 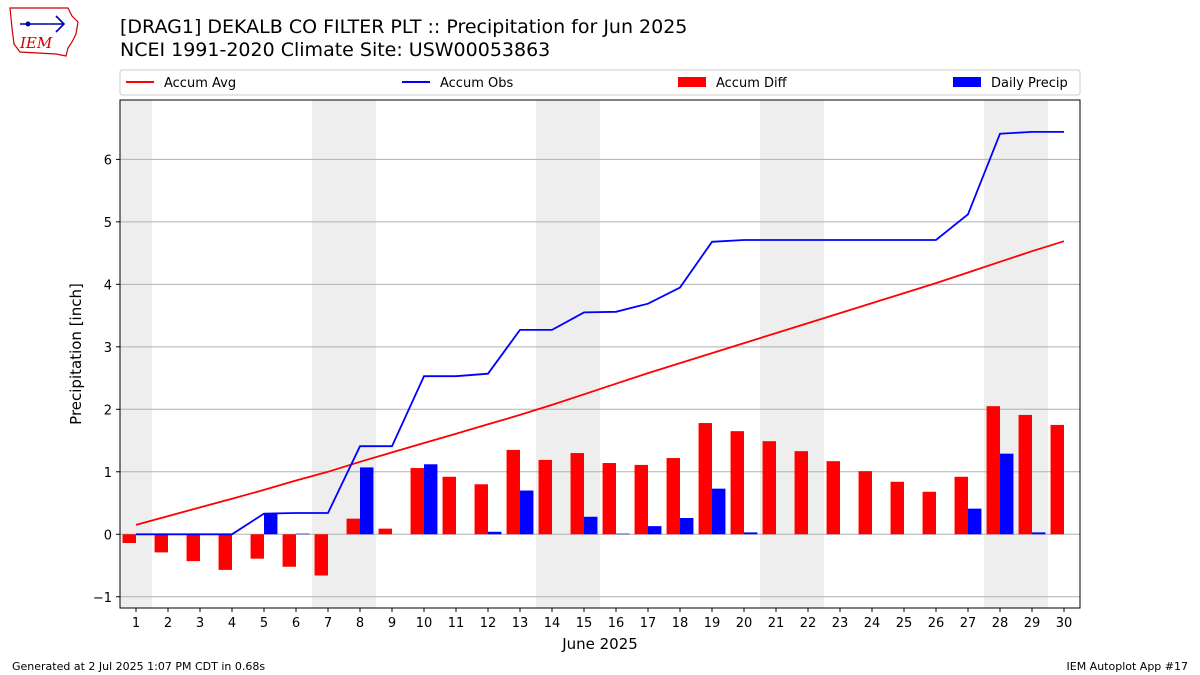 I want to click on y-tick-label: 3, so click(x=108, y=348).